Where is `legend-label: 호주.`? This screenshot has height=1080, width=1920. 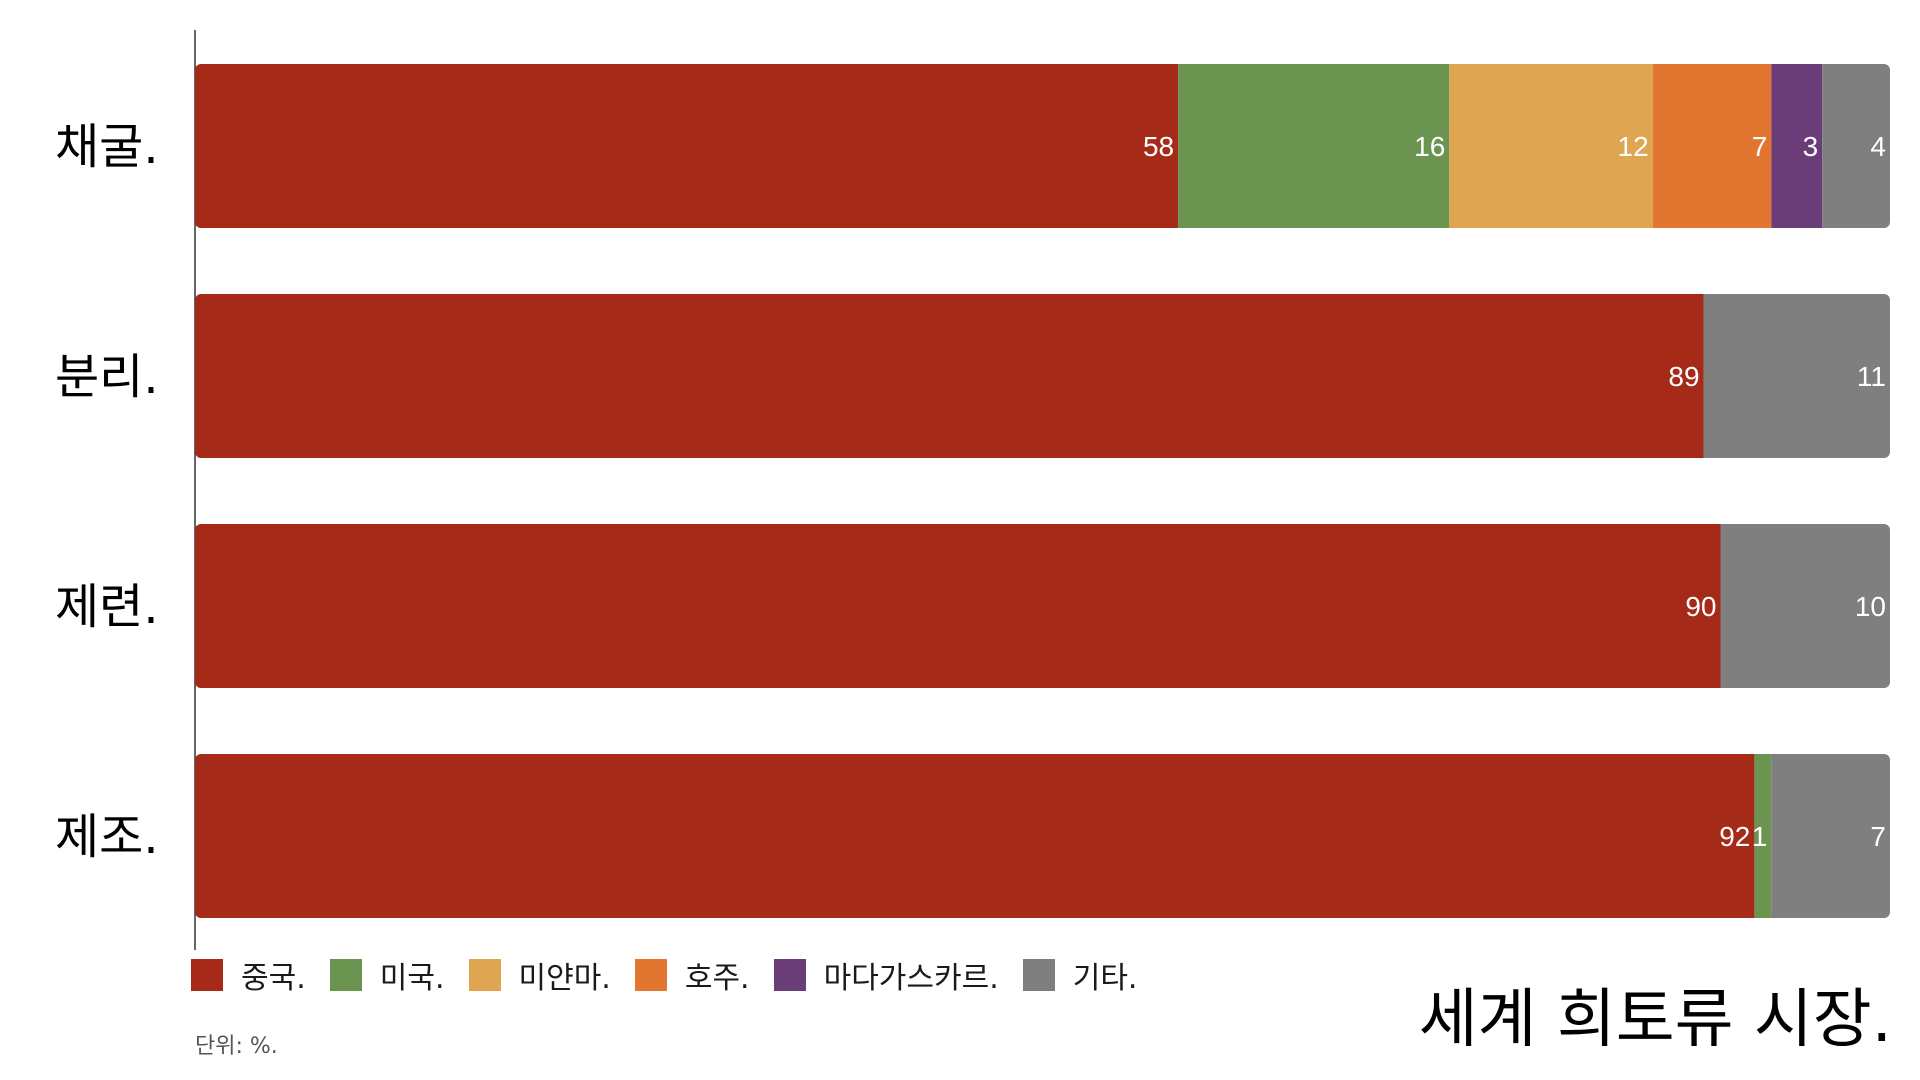 legend-label: 호주. is located at coordinates (717, 978).